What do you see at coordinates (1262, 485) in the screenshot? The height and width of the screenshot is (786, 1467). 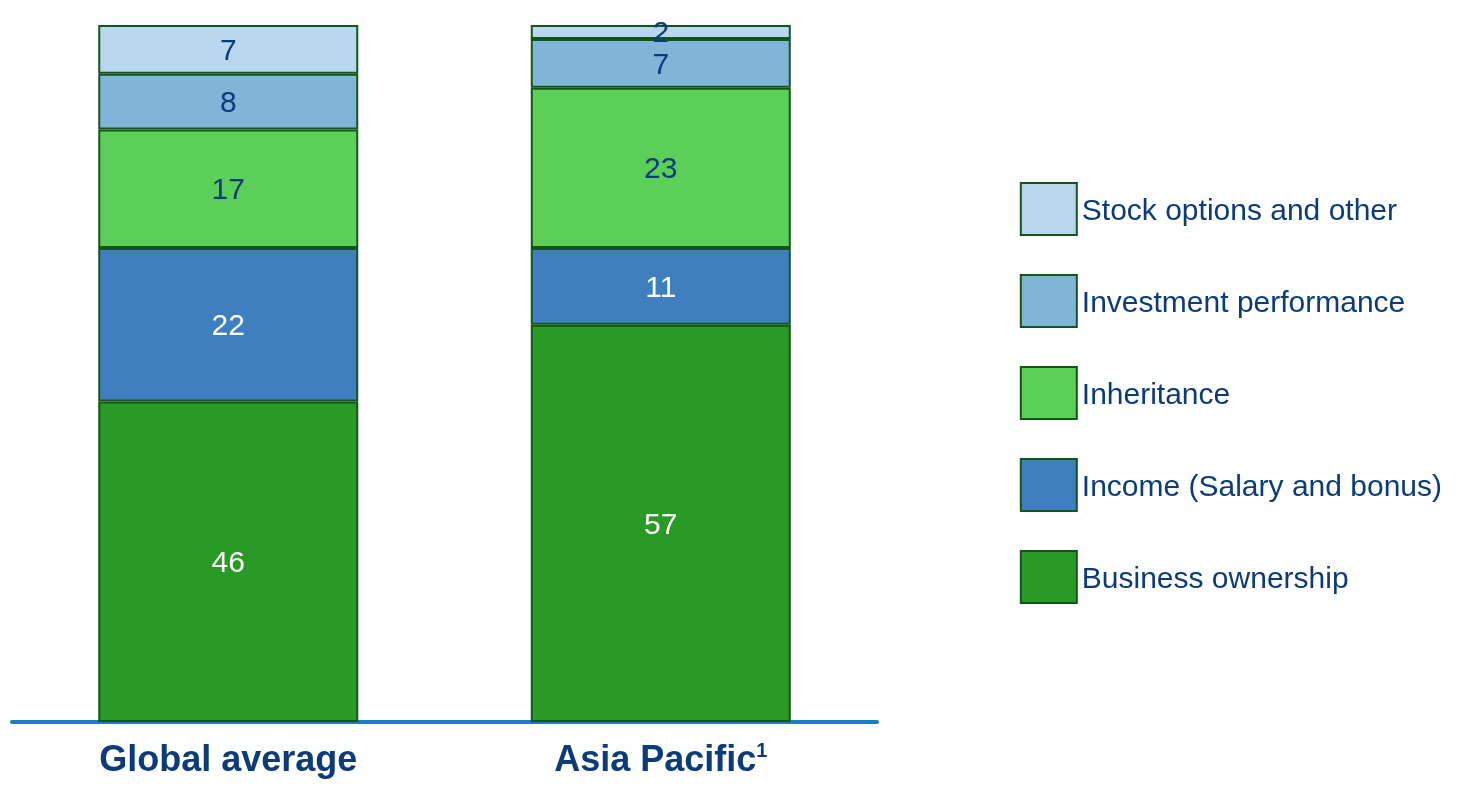 I see `legend-label: Income (Salary and bonus)` at bounding box center [1262, 485].